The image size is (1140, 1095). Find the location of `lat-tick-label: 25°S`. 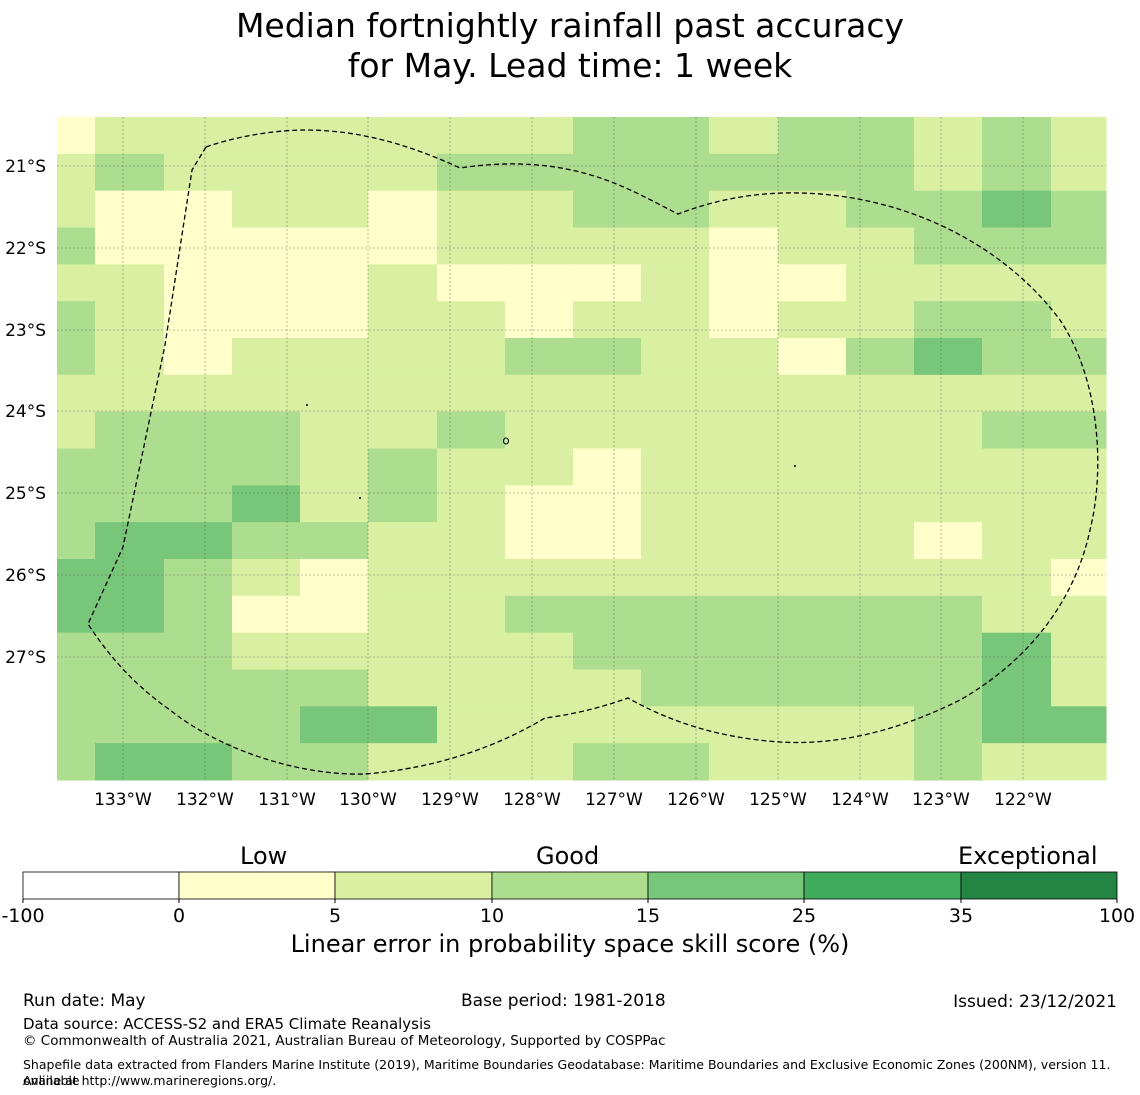

lat-tick-label: 25°S is located at coordinates (25, 494).